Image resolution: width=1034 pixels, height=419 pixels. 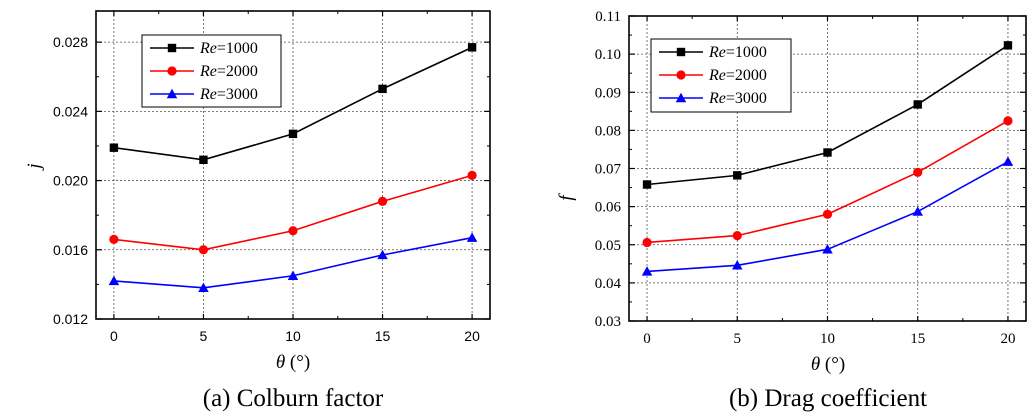 I want to click on y-tick-label: 0.028, so click(x=70, y=42).